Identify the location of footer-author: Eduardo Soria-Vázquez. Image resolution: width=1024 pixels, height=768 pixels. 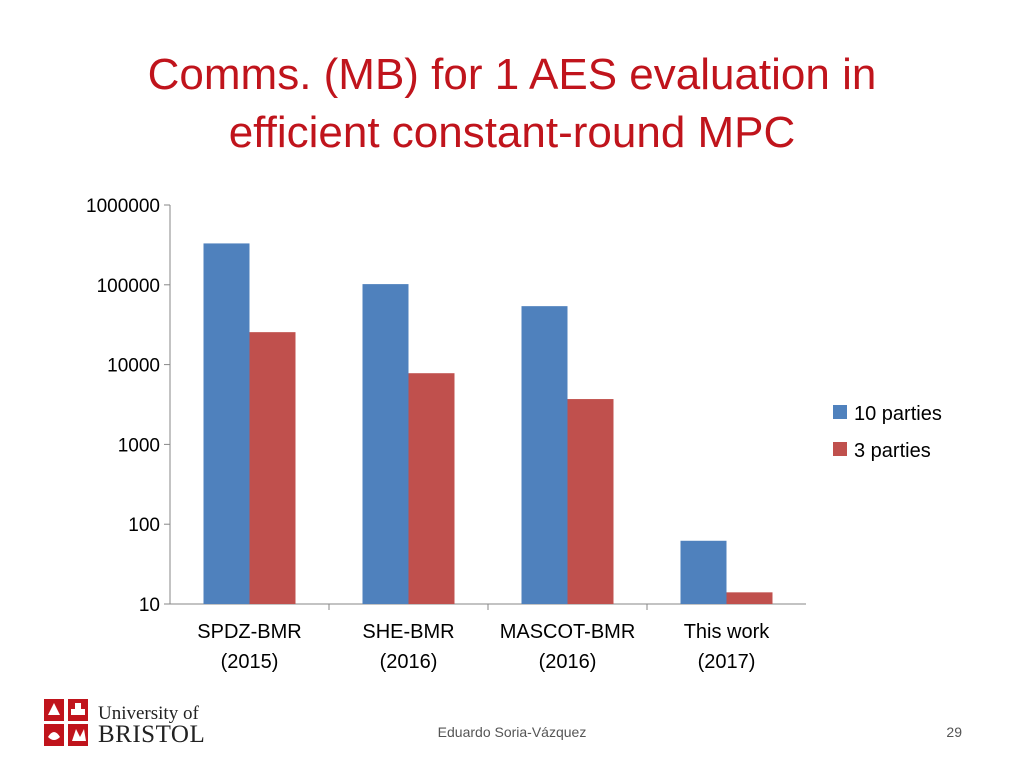
(512, 732).